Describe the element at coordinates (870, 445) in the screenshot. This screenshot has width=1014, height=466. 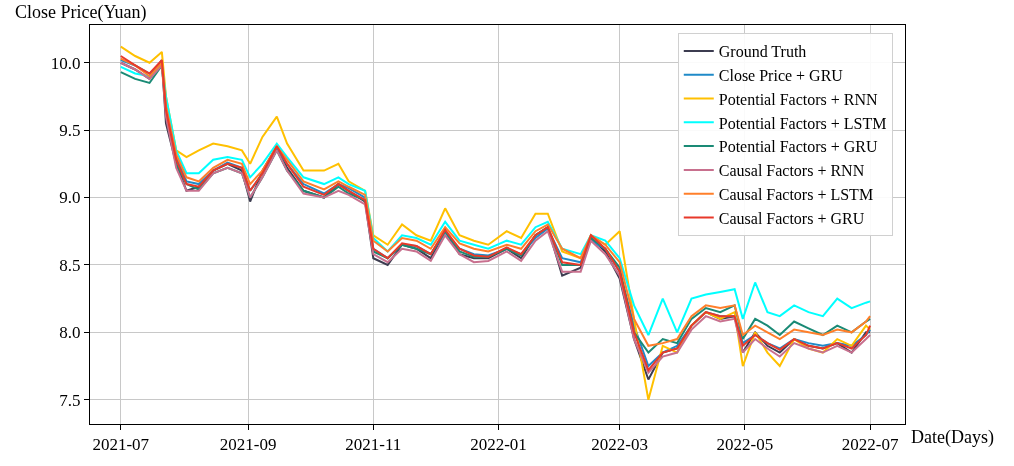
I see `x-tick-label: 2022-07` at that location.